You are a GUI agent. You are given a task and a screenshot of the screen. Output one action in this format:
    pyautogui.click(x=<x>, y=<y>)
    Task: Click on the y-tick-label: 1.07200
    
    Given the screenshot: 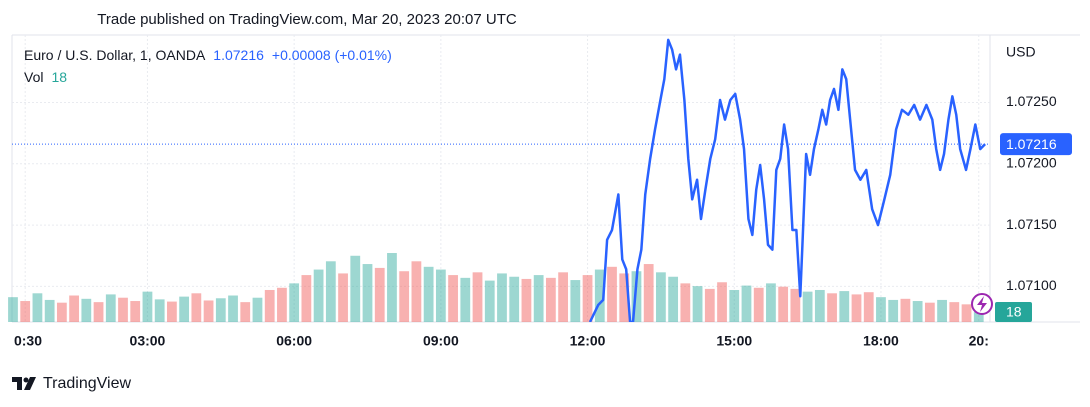 What is the action you would take?
    pyautogui.click(x=1031, y=162)
    